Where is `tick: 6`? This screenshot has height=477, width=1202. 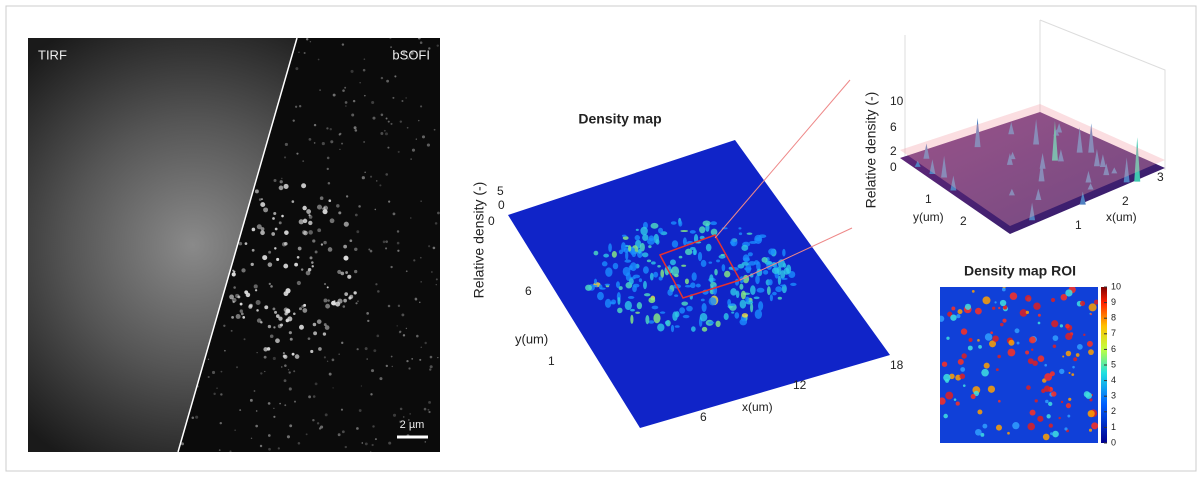
tick: 6 is located at coordinates (528, 291).